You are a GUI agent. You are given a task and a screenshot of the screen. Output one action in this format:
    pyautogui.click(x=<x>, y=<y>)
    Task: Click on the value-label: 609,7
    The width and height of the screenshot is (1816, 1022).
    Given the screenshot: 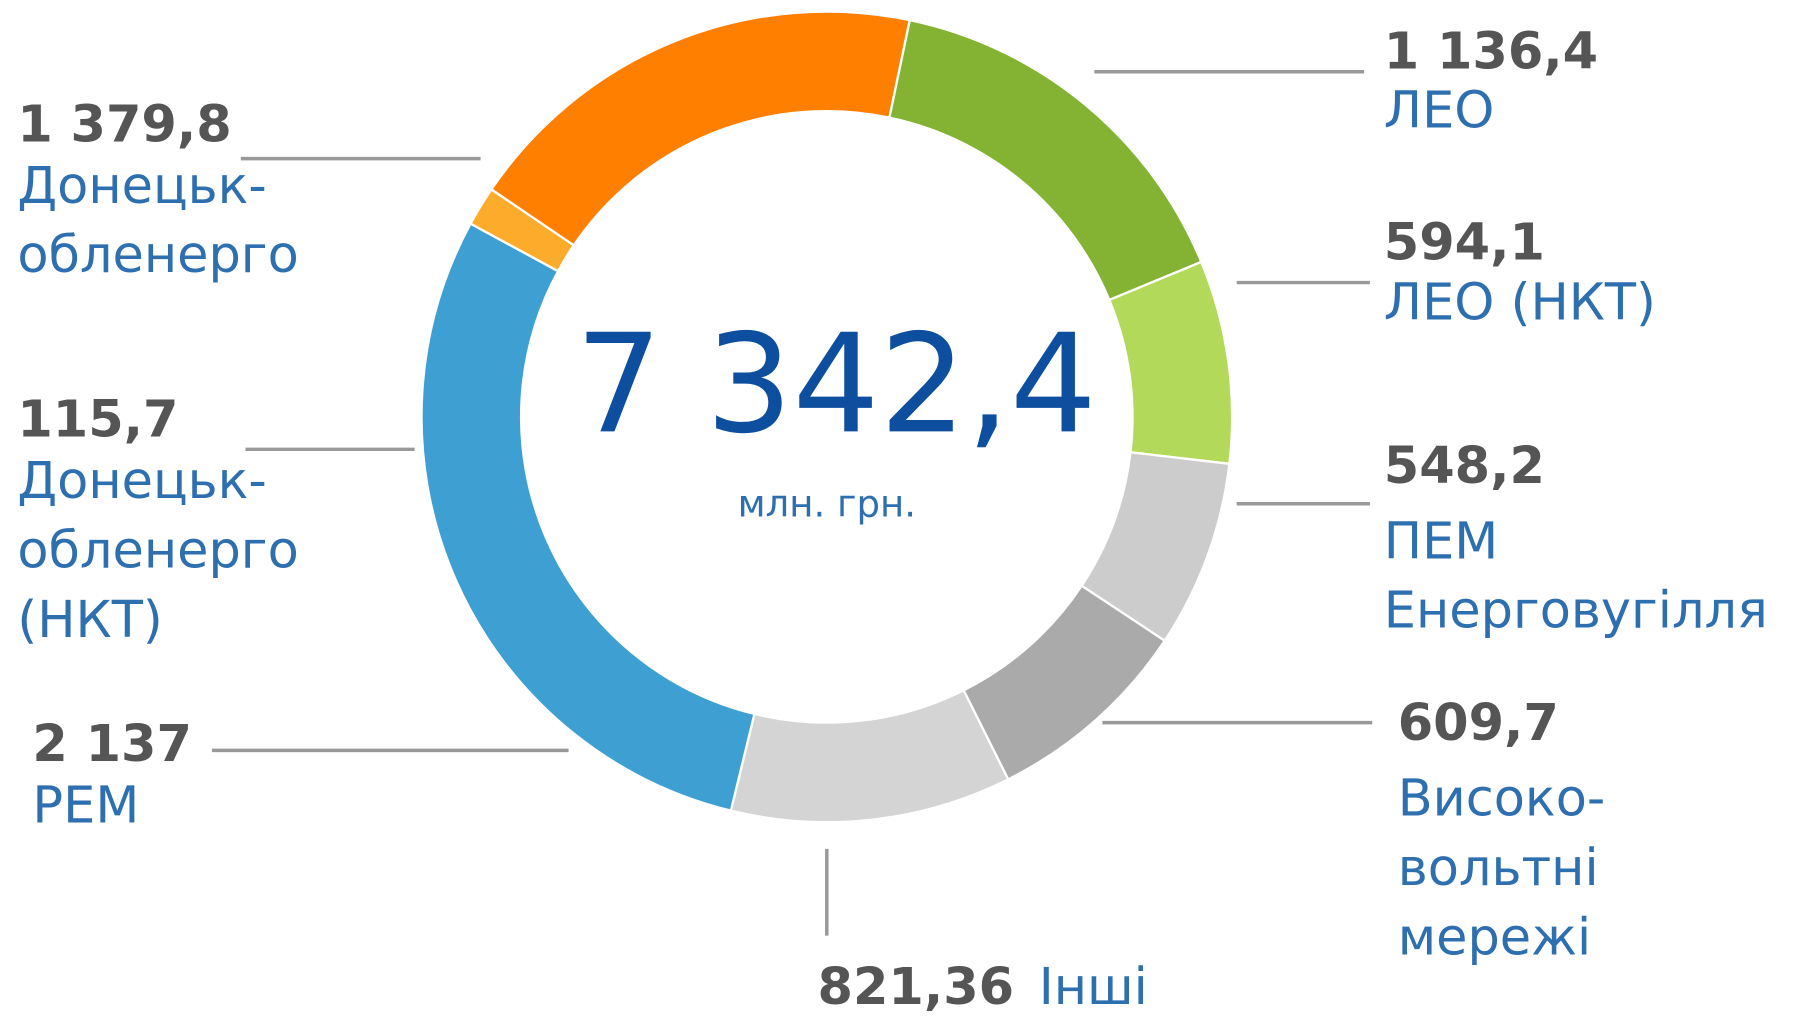 What is the action you would take?
    pyautogui.click(x=1478, y=723)
    